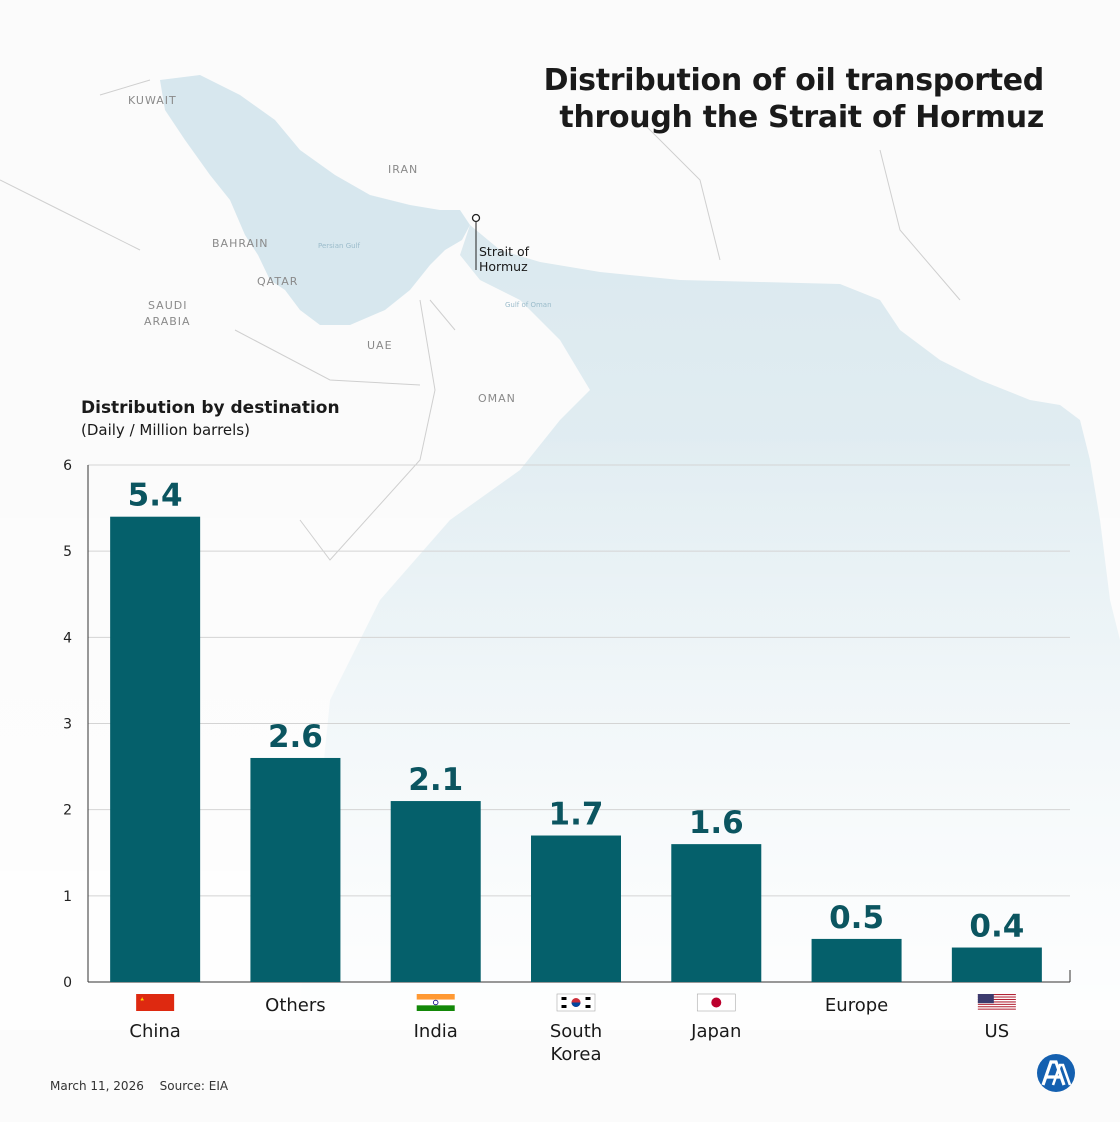 This screenshot has height=1122, width=1120. Describe the element at coordinates (1056, 1073) in the screenshot. I see `aa-logo` at that location.